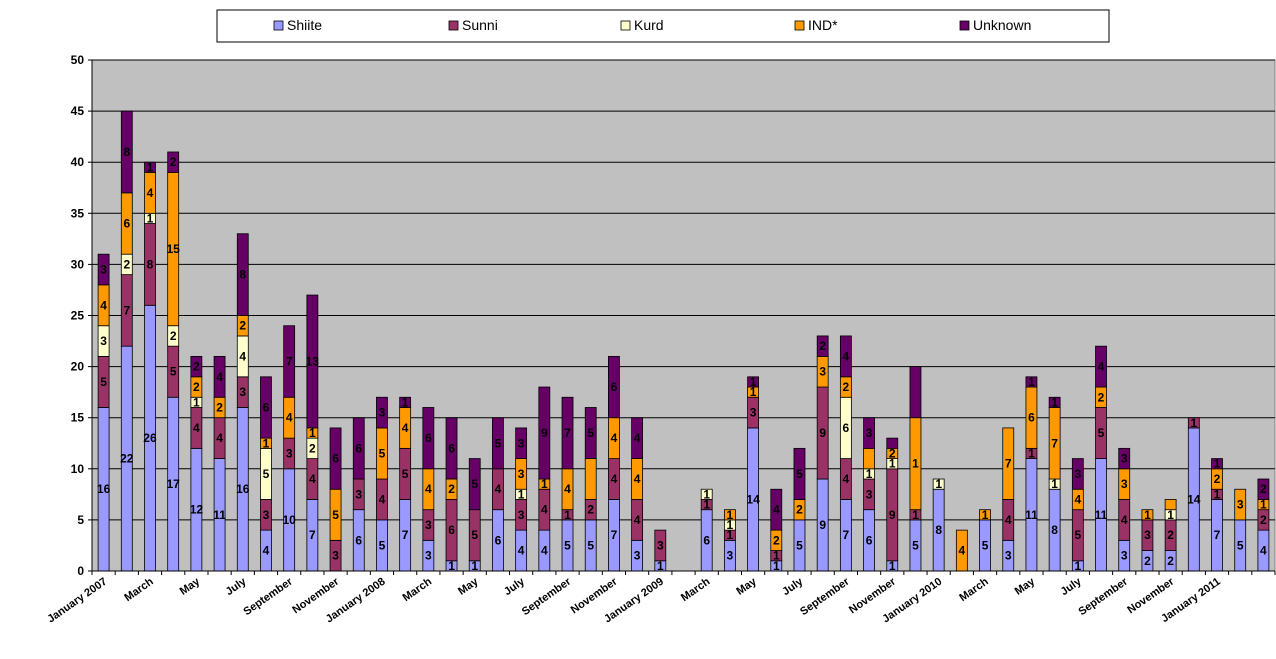 Image resolution: width=1276 pixels, height=659 pixels. What do you see at coordinates (78, 367) in the screenshot?
I see `y-tick-label: 20` at bounding box center [78, 367].